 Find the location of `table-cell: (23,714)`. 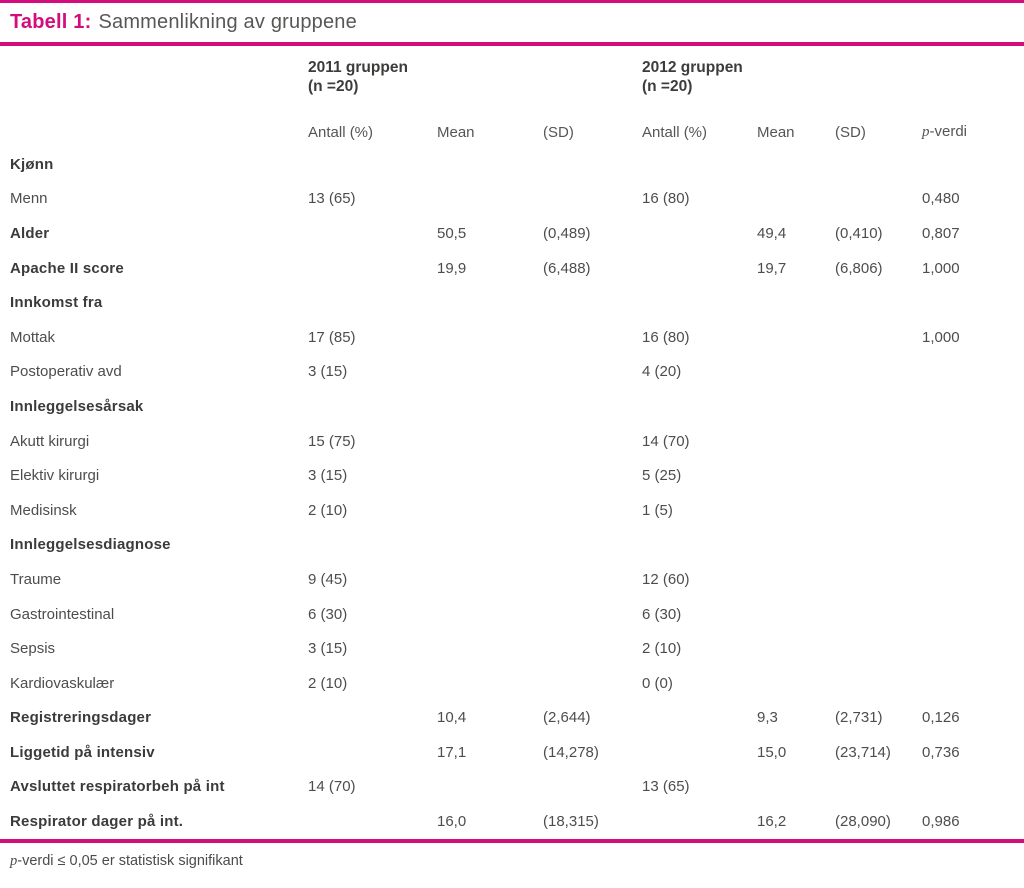

table-cell: (23,714) is located at coordinates (863, 752).